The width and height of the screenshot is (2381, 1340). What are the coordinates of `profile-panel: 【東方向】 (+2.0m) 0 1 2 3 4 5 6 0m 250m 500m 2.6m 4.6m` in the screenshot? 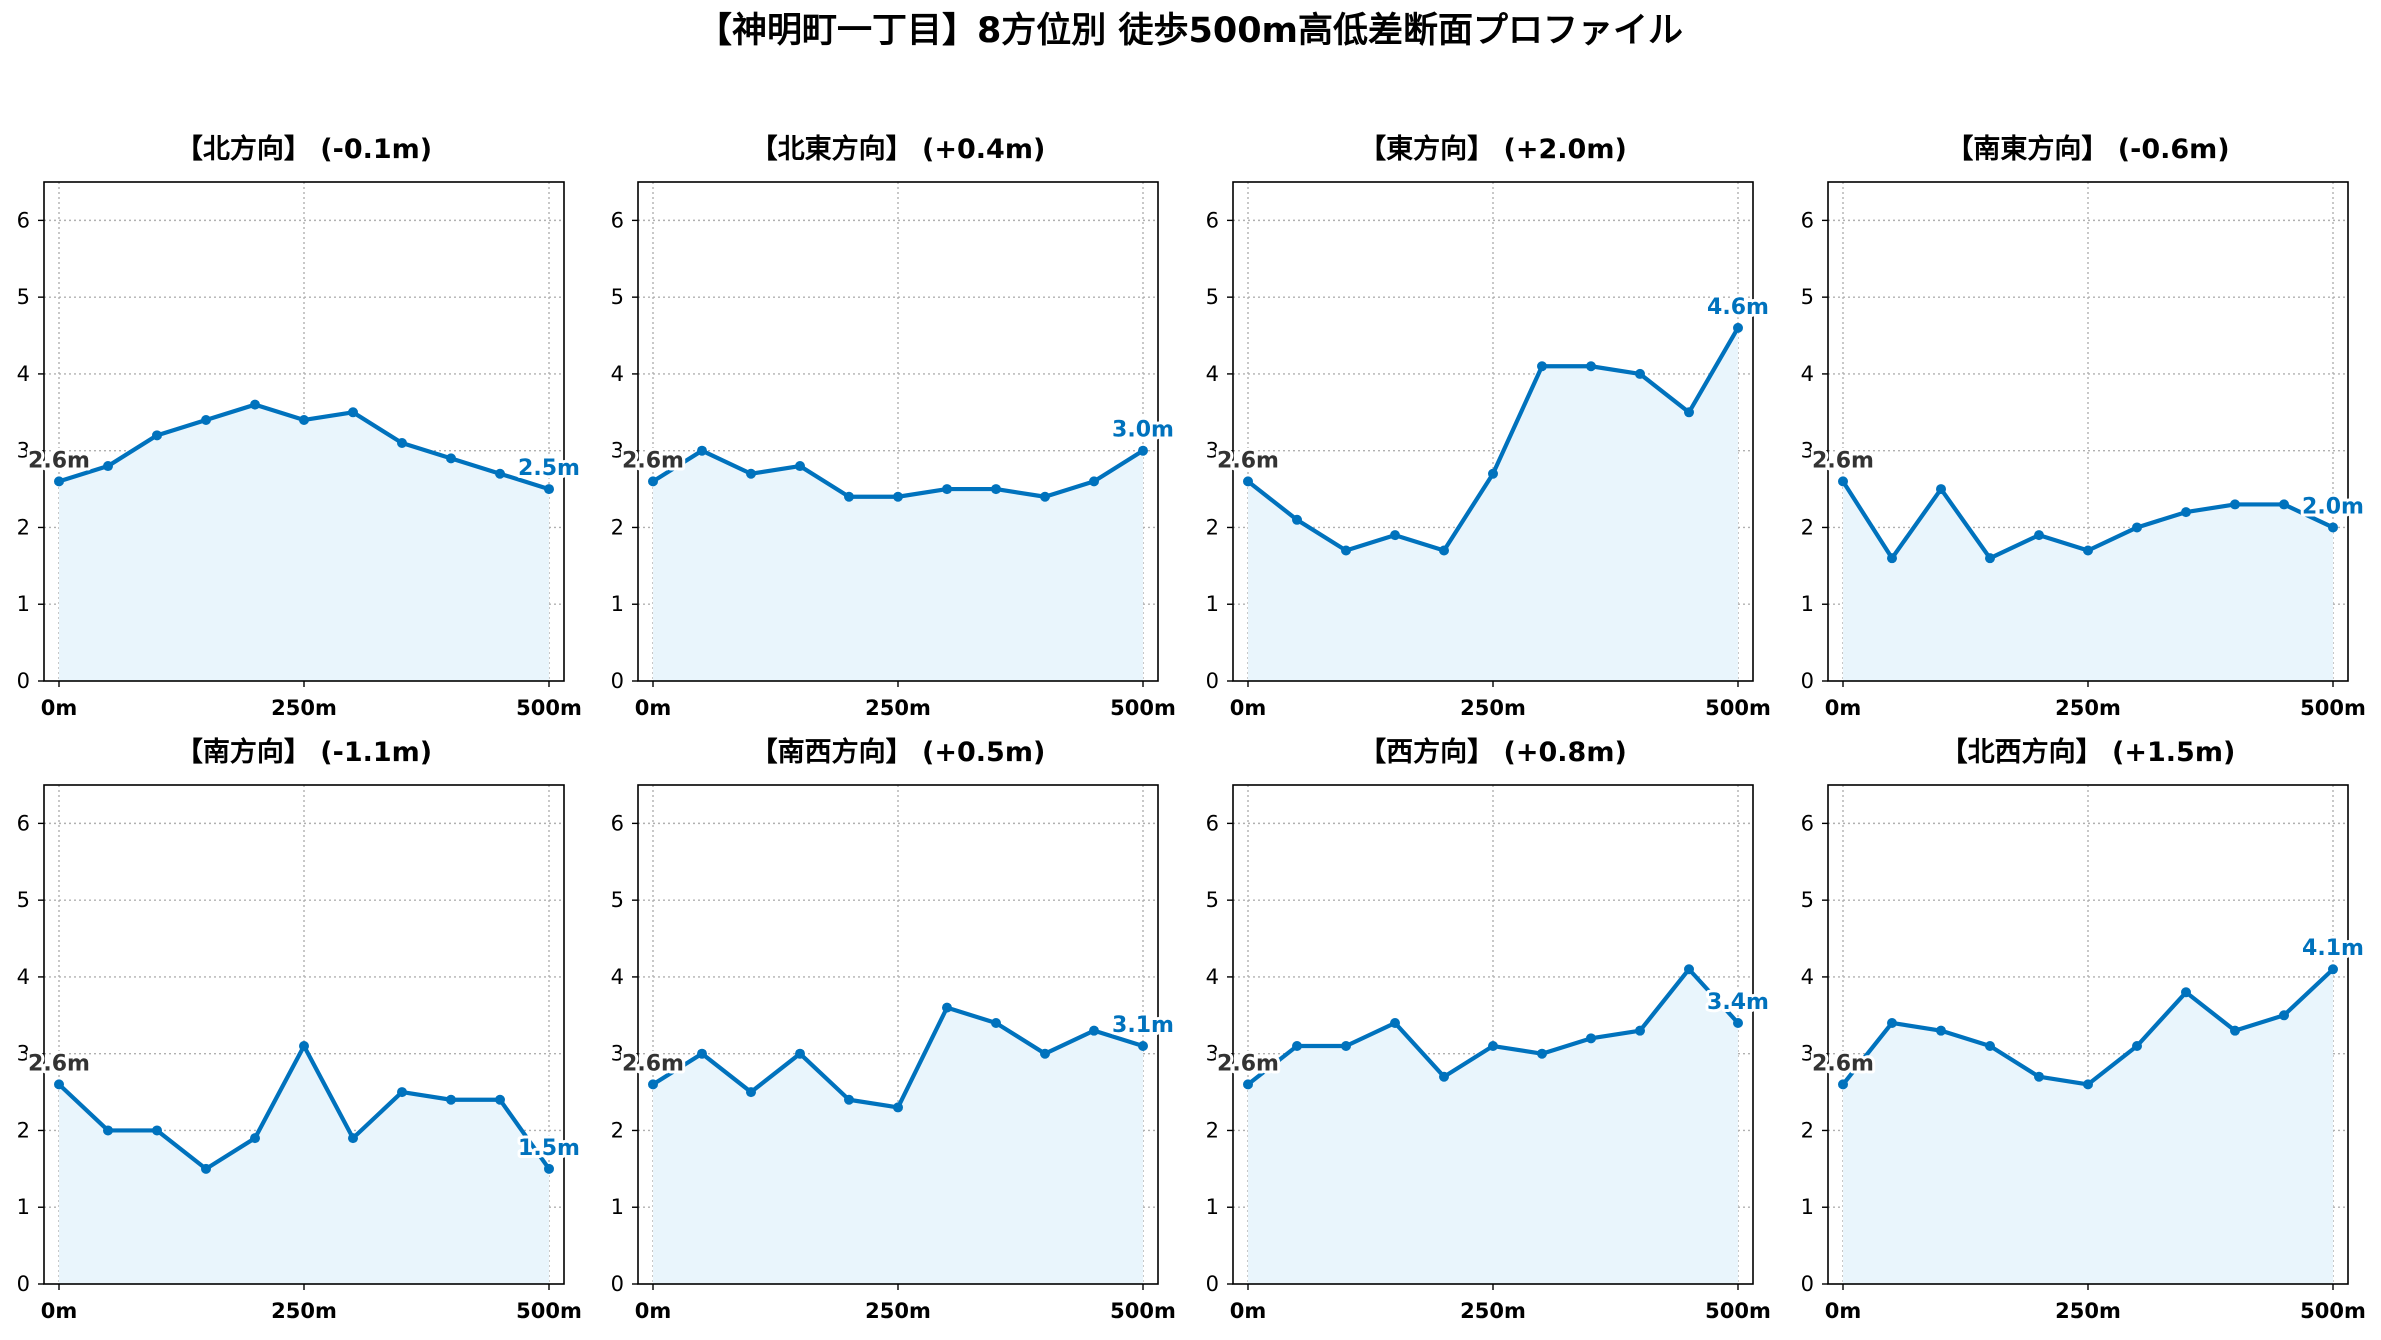 It's located at (1489, 426).